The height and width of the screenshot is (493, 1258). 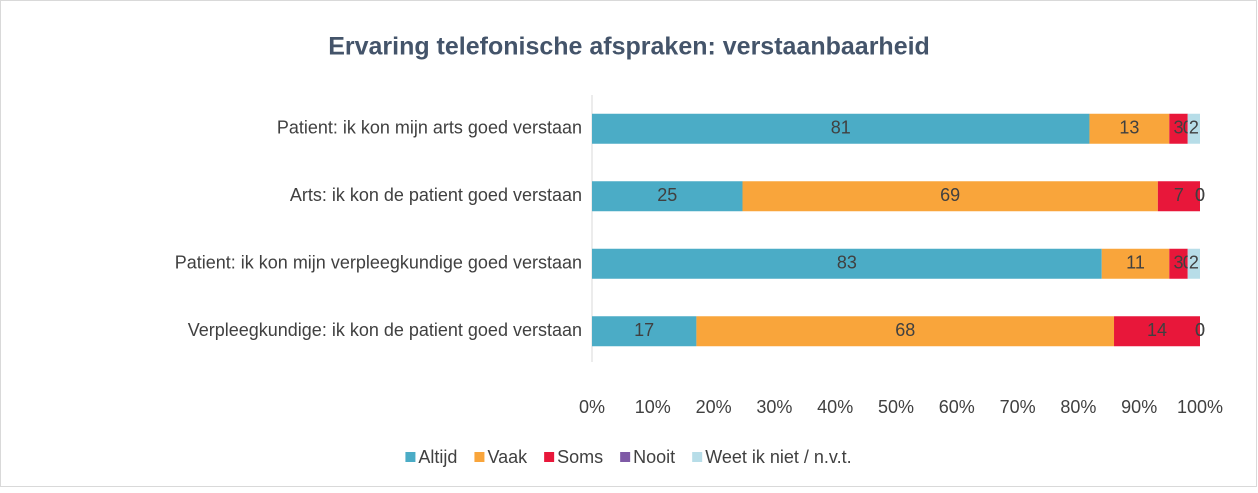 I want to click on x-tick-label: 20%, so click(x=714, y=407).